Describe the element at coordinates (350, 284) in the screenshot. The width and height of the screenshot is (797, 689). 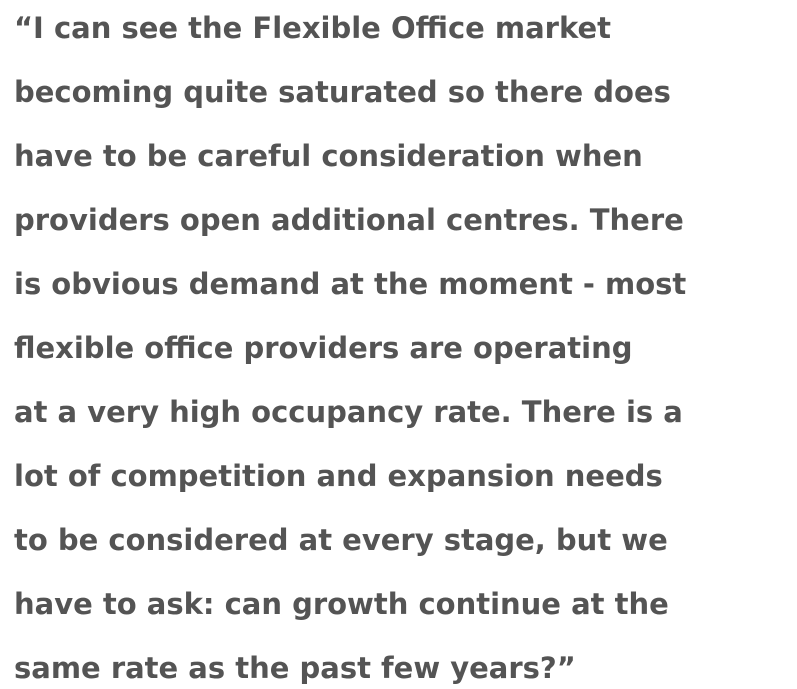
I see `quote-line: is obvious demand at the moment - most` at that location.